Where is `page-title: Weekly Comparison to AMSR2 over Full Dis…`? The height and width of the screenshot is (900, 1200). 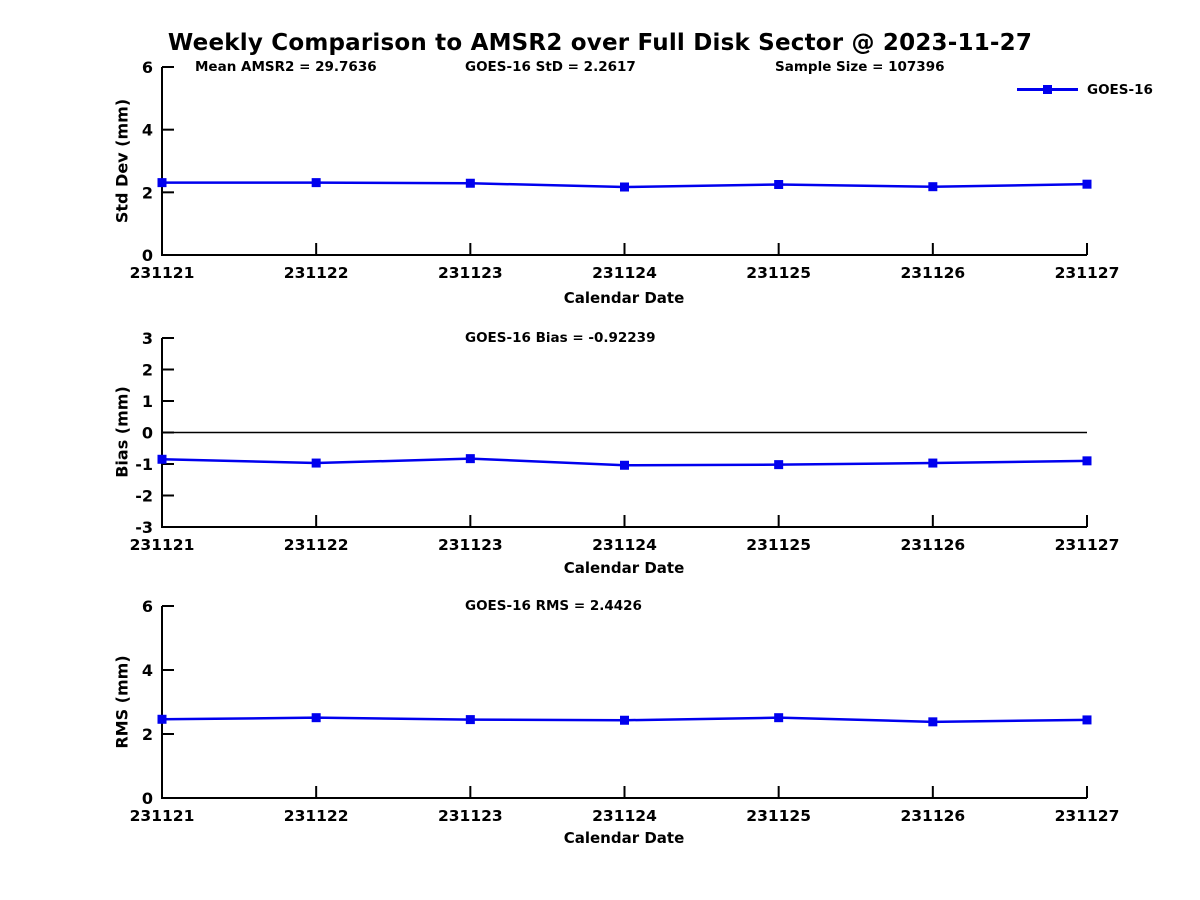 page-title: Weekly Comparison to AMSR2 over Full Dis… is located at coordinates (600, 43).